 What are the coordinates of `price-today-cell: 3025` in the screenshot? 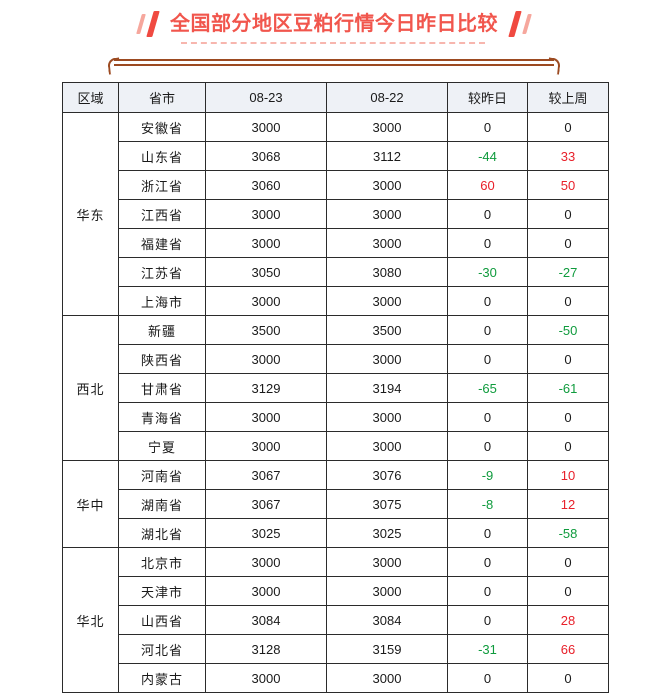 It's located at (266, 533).